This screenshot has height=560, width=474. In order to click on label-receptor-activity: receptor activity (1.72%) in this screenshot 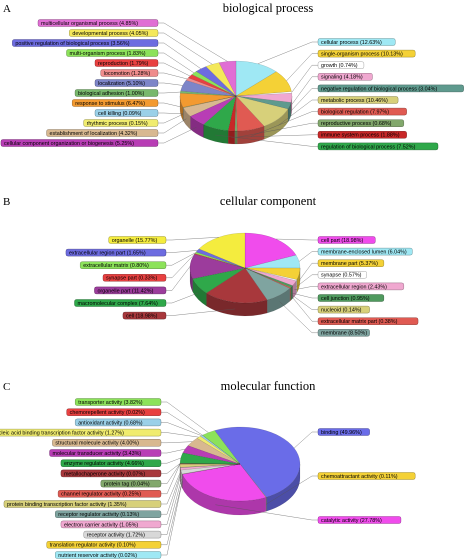, I will do `click(132, 508)`.